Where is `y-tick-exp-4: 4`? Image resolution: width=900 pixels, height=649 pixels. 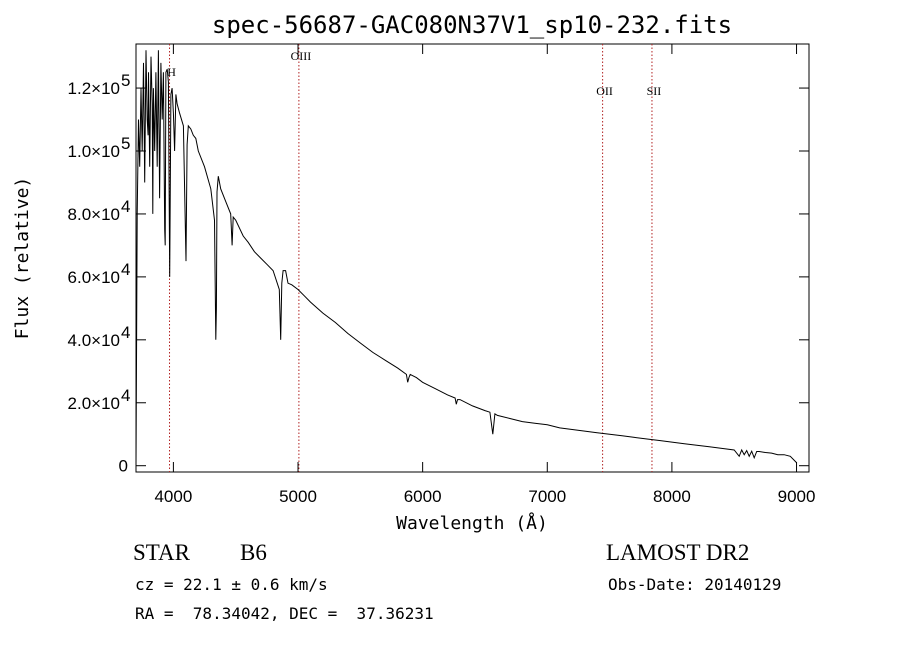
y-tick-exp-4: 4 is located at coordinates (125, 206).